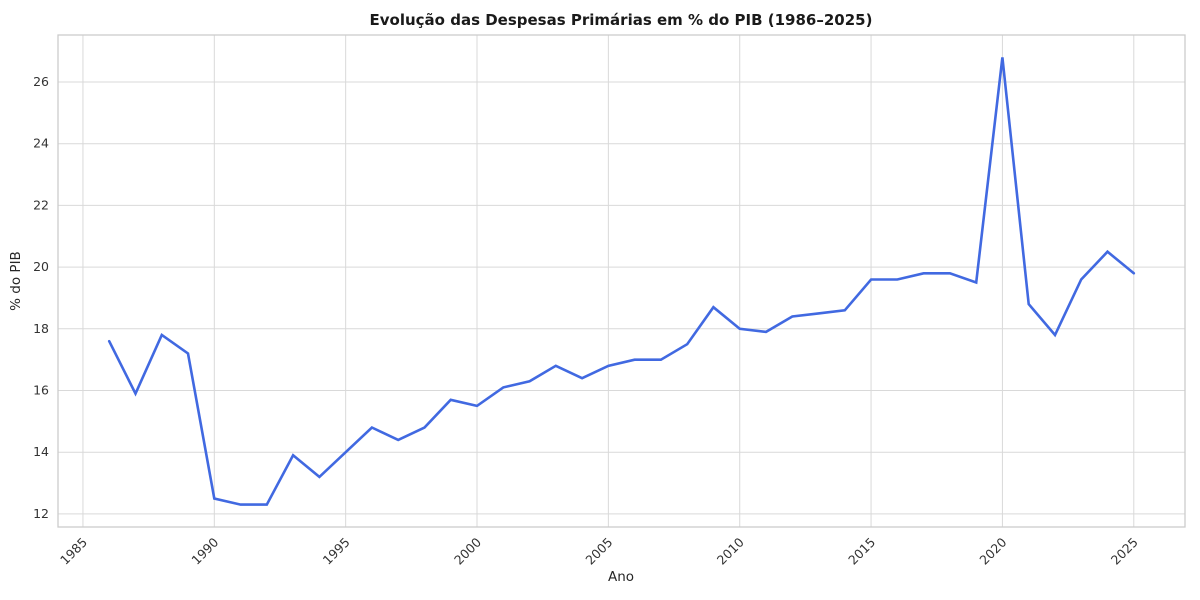 The width and height of the screenshot is (1200, 600). What do you see at coordinates (41, 204) in the screenshot?
I see `y-tick-label-22: 22` at bounding box center [41, 204].